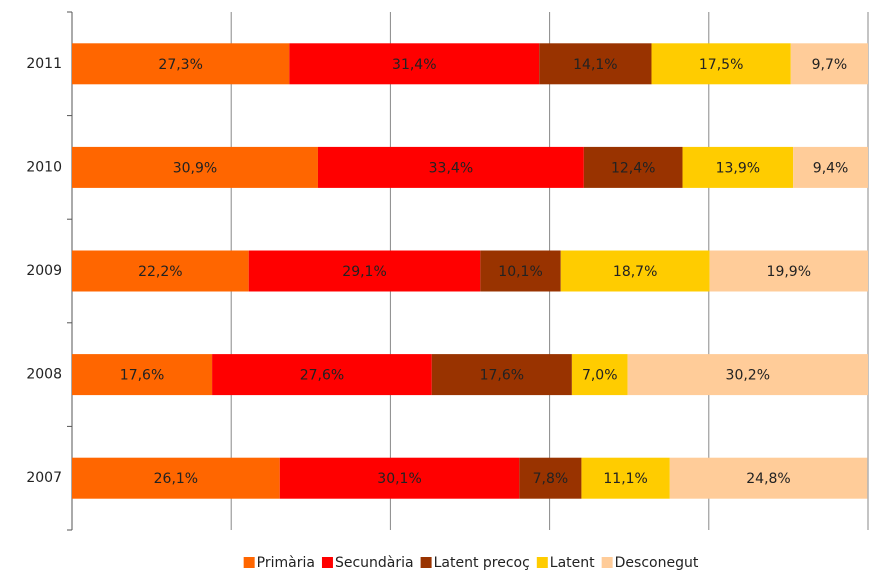  What do you see at coordinates (286, 563) in the screenshot?
I see `legend-label: Primària` at bounding box center [286, 563].